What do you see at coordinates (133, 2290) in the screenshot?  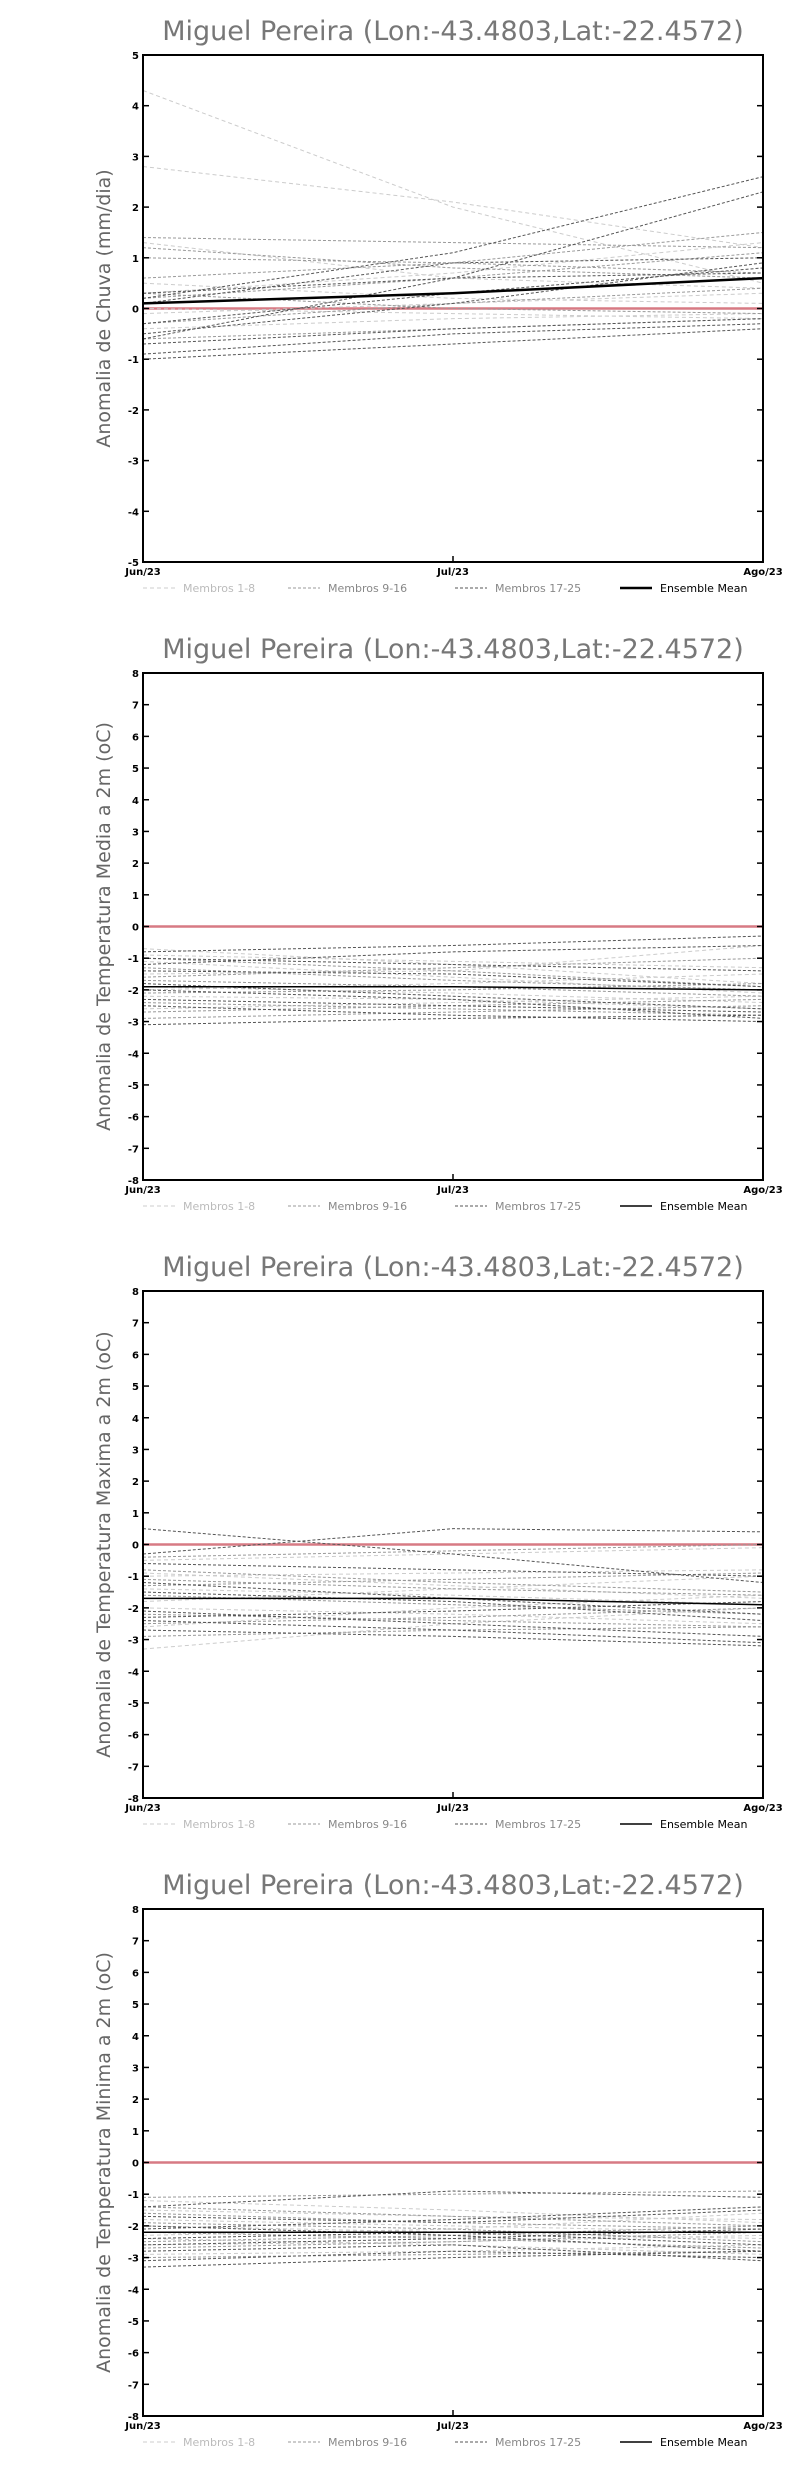 I see `y-tick-label: -4` at bounding box center [133, 2290].